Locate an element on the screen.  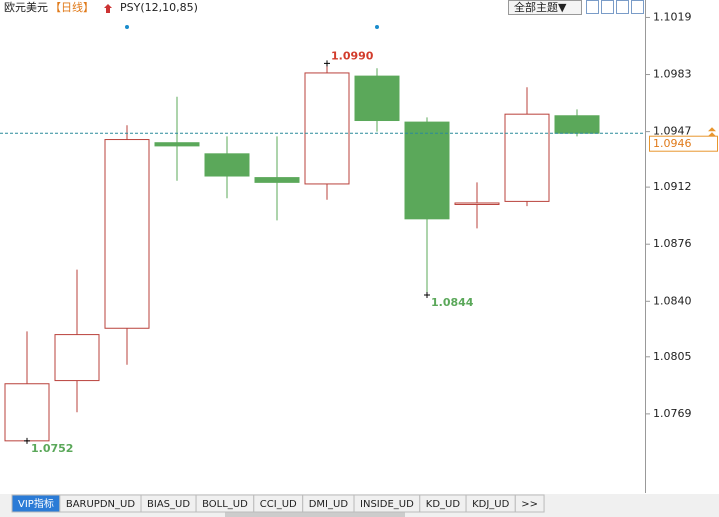
tab-label: DMI_UD is located at coordinates (329, 504).